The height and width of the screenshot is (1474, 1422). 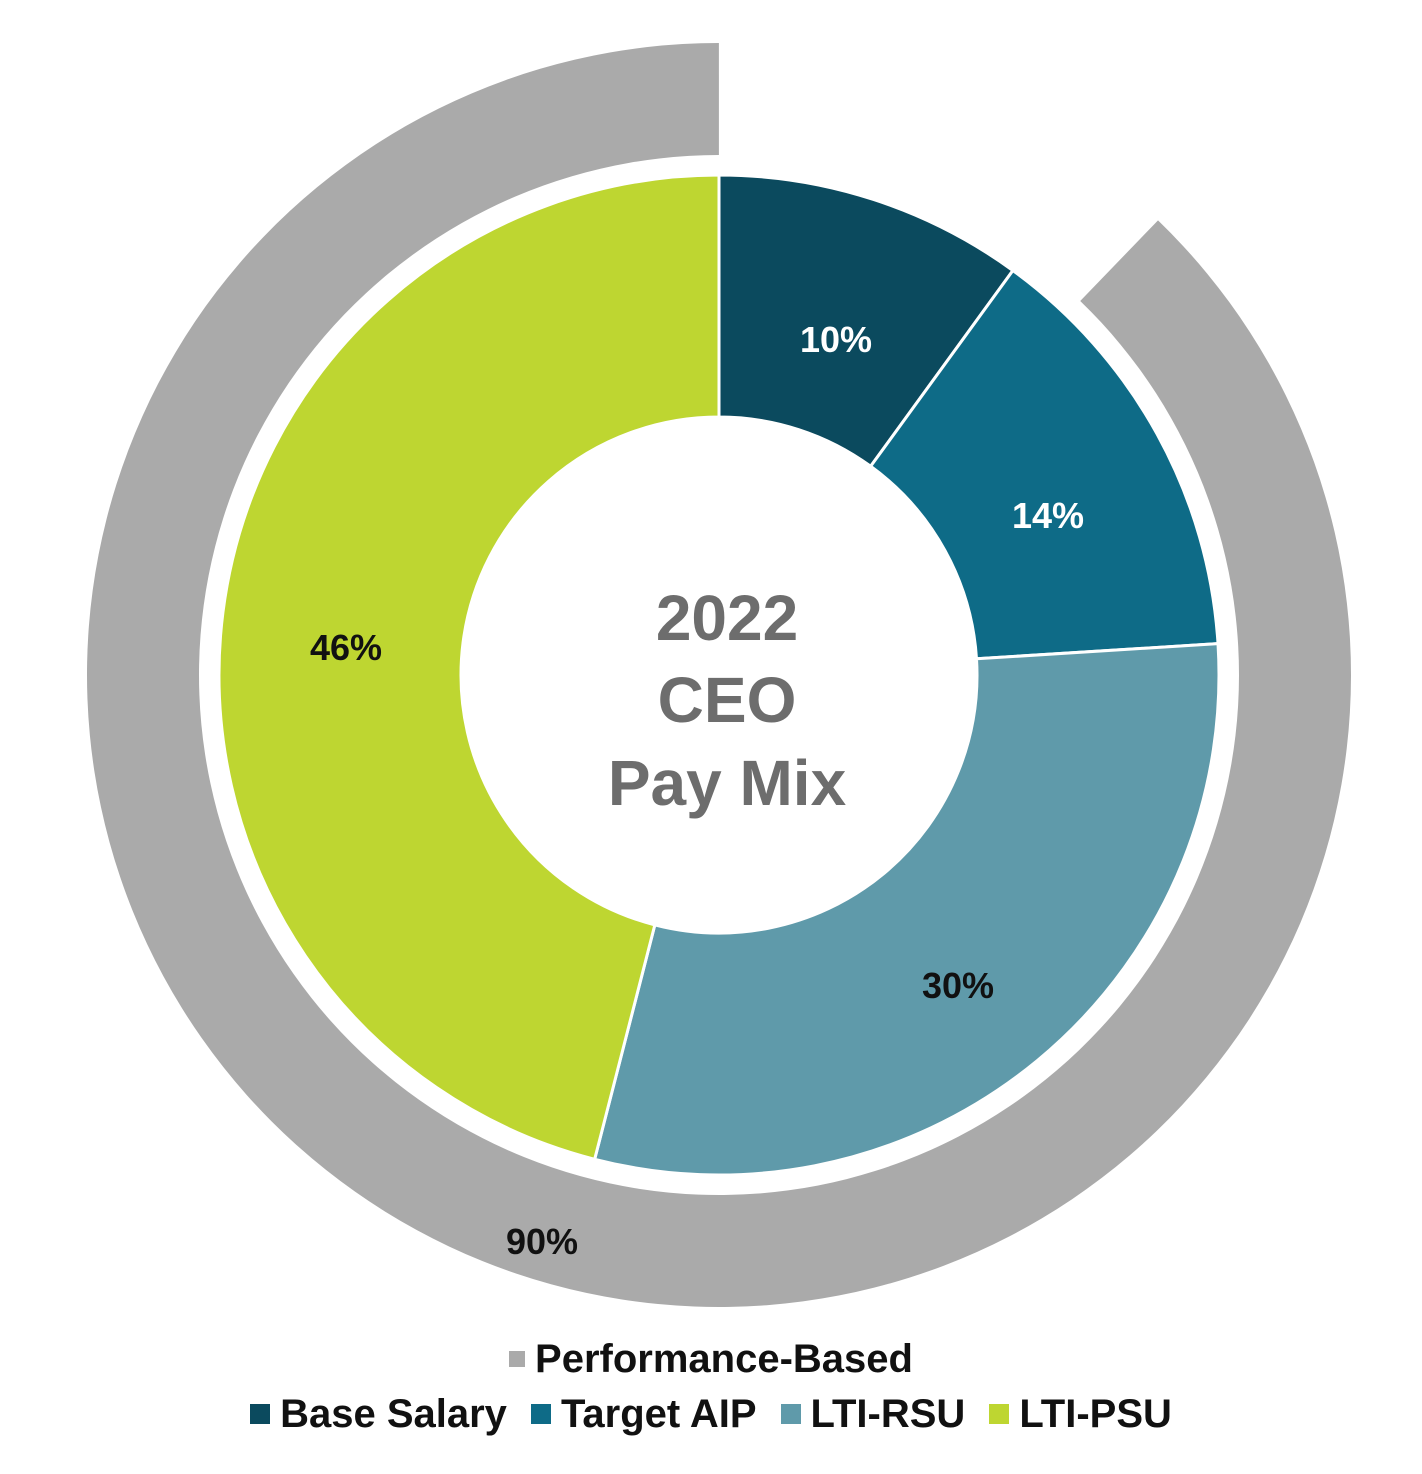 What do you see at coordinates (658, 1413) in the screenshot?
I see `legend-label: Target AIP` at bounding box center [658, 1413].